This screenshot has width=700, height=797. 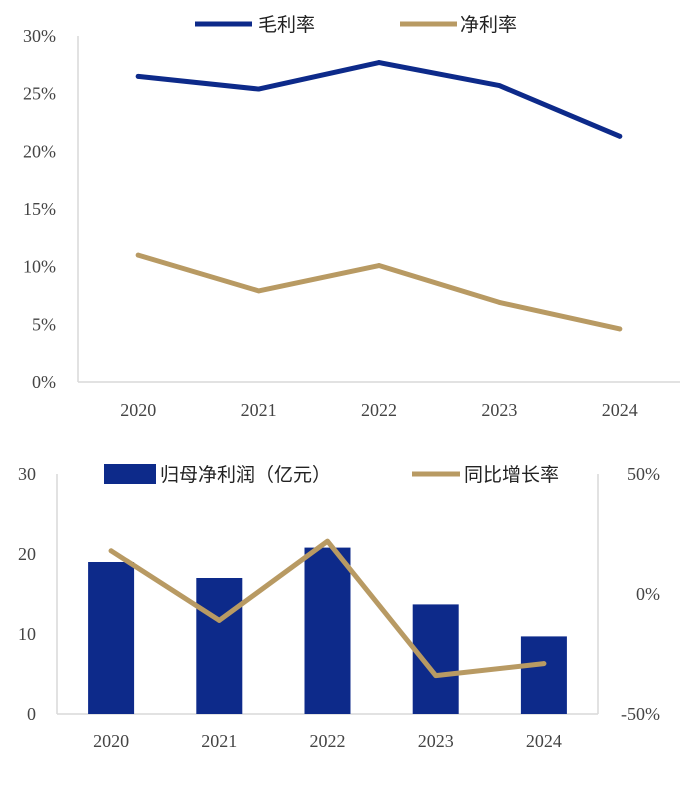 I want to click on c2-line, so click(x=327, y=608).